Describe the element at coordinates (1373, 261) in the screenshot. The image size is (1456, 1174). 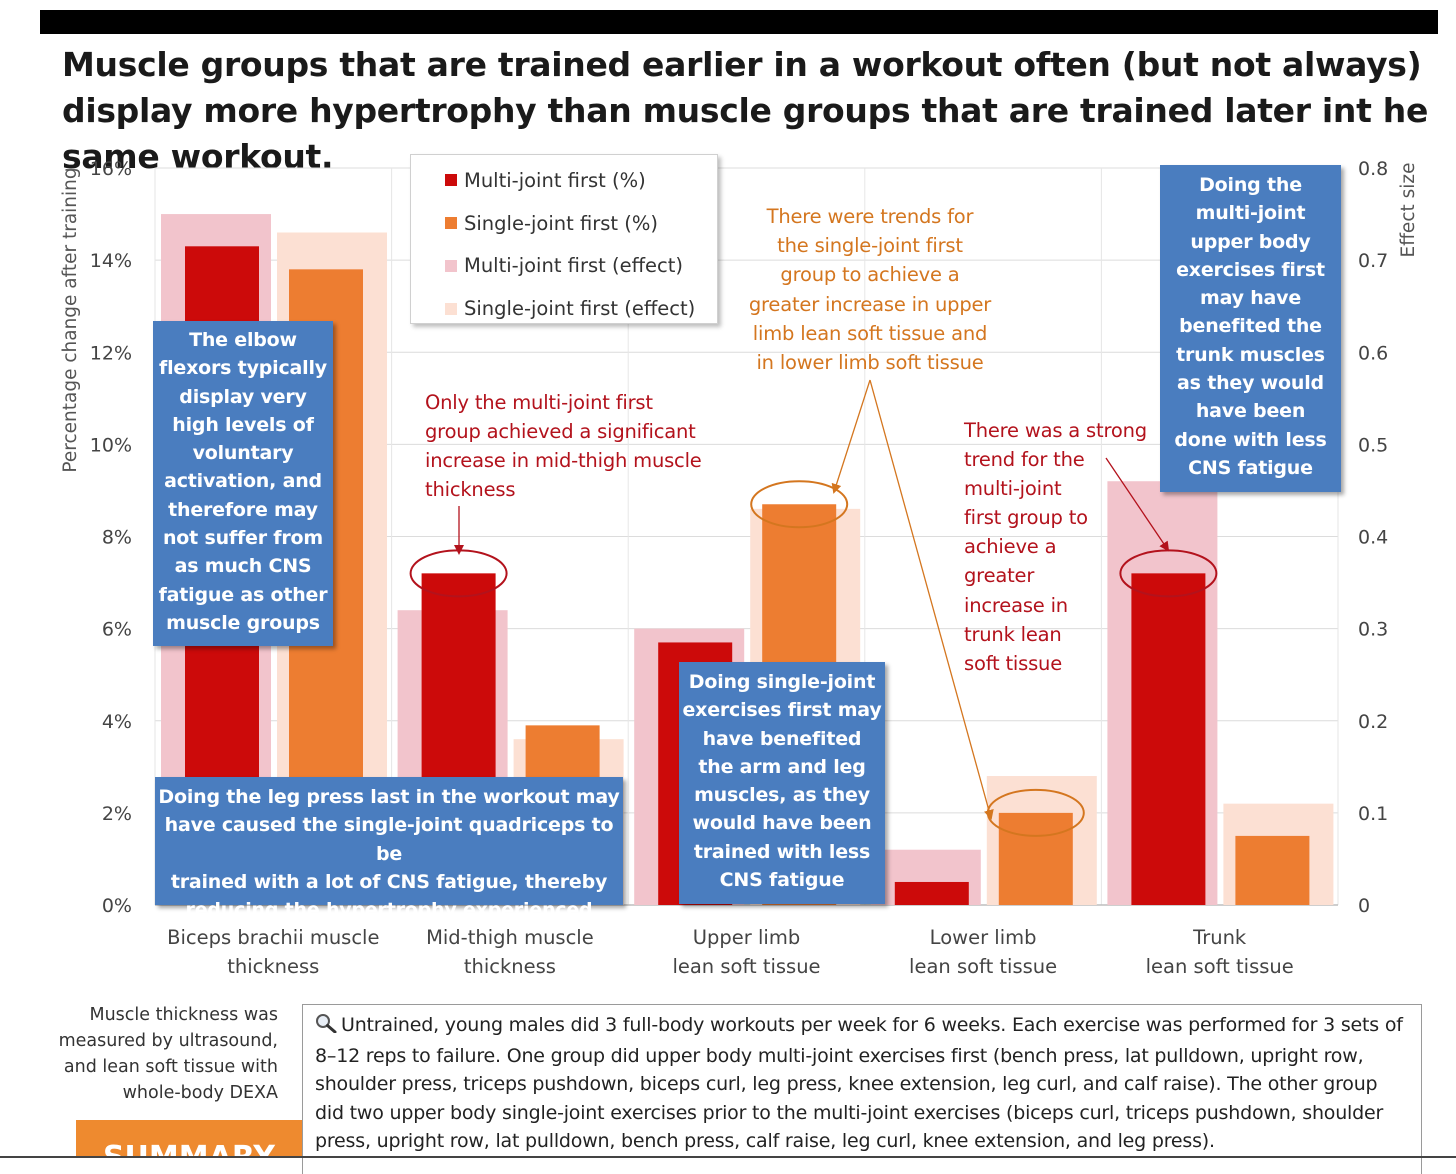
I see `y2-tick-label: 0.7` at that location.